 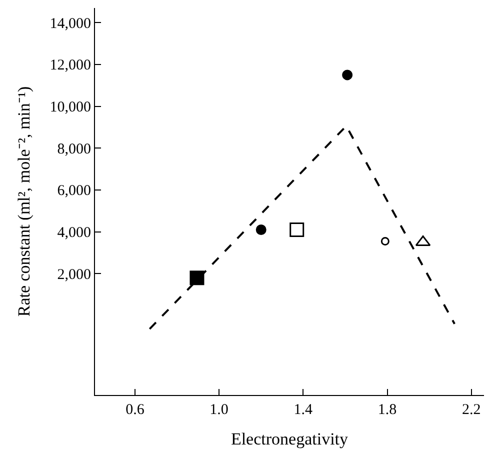 What do you see at coordinates (74, 233) in the screenshot?
I see `y-tick-label: 4,000` at bounding box center [74, 233].